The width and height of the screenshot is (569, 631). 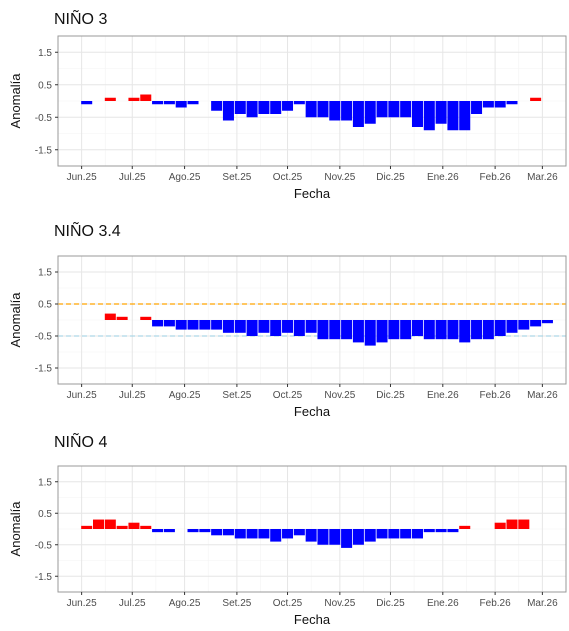 What do you see at coordinates (390, 395) in the screenshot?
I see `x-tick-label: Dic.25` at bounding box center [390, 395].